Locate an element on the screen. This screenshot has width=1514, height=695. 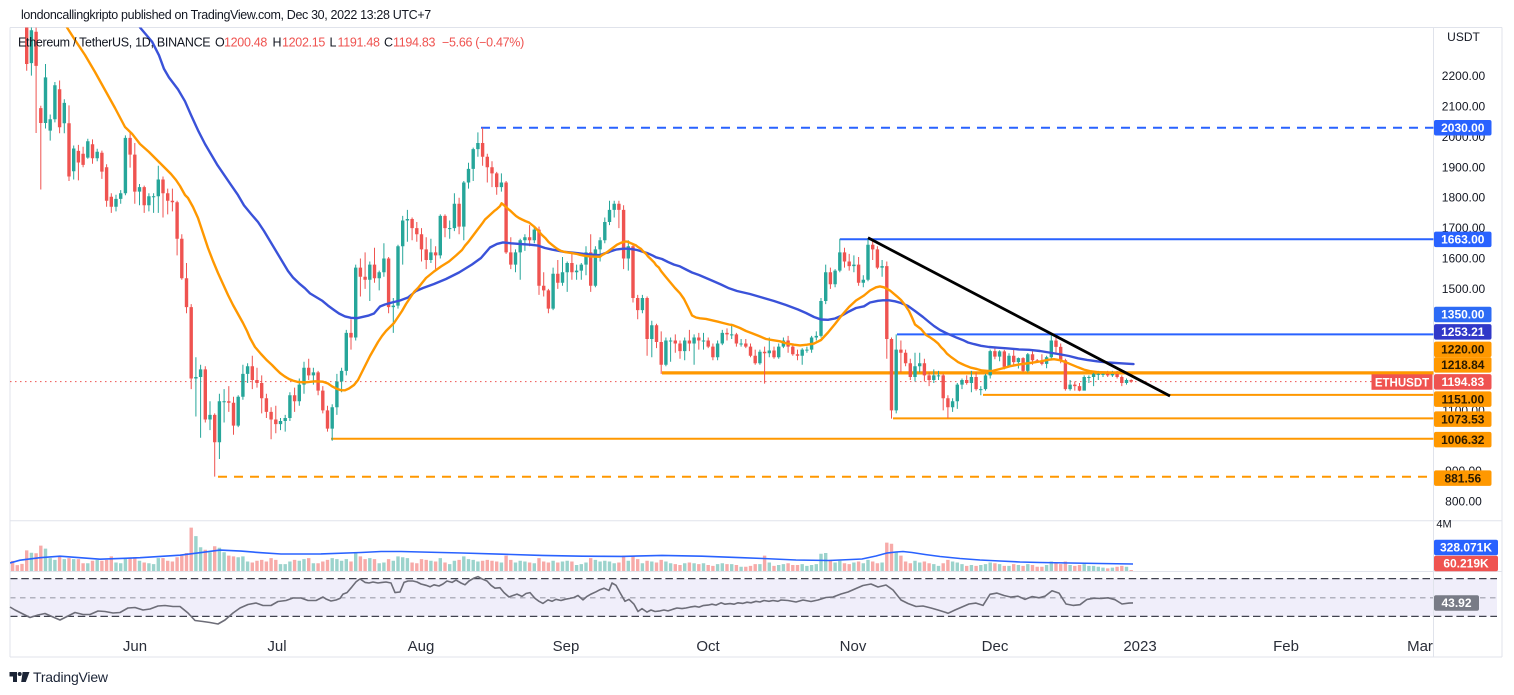
svg-text: C is located at coordinates (388, 43).